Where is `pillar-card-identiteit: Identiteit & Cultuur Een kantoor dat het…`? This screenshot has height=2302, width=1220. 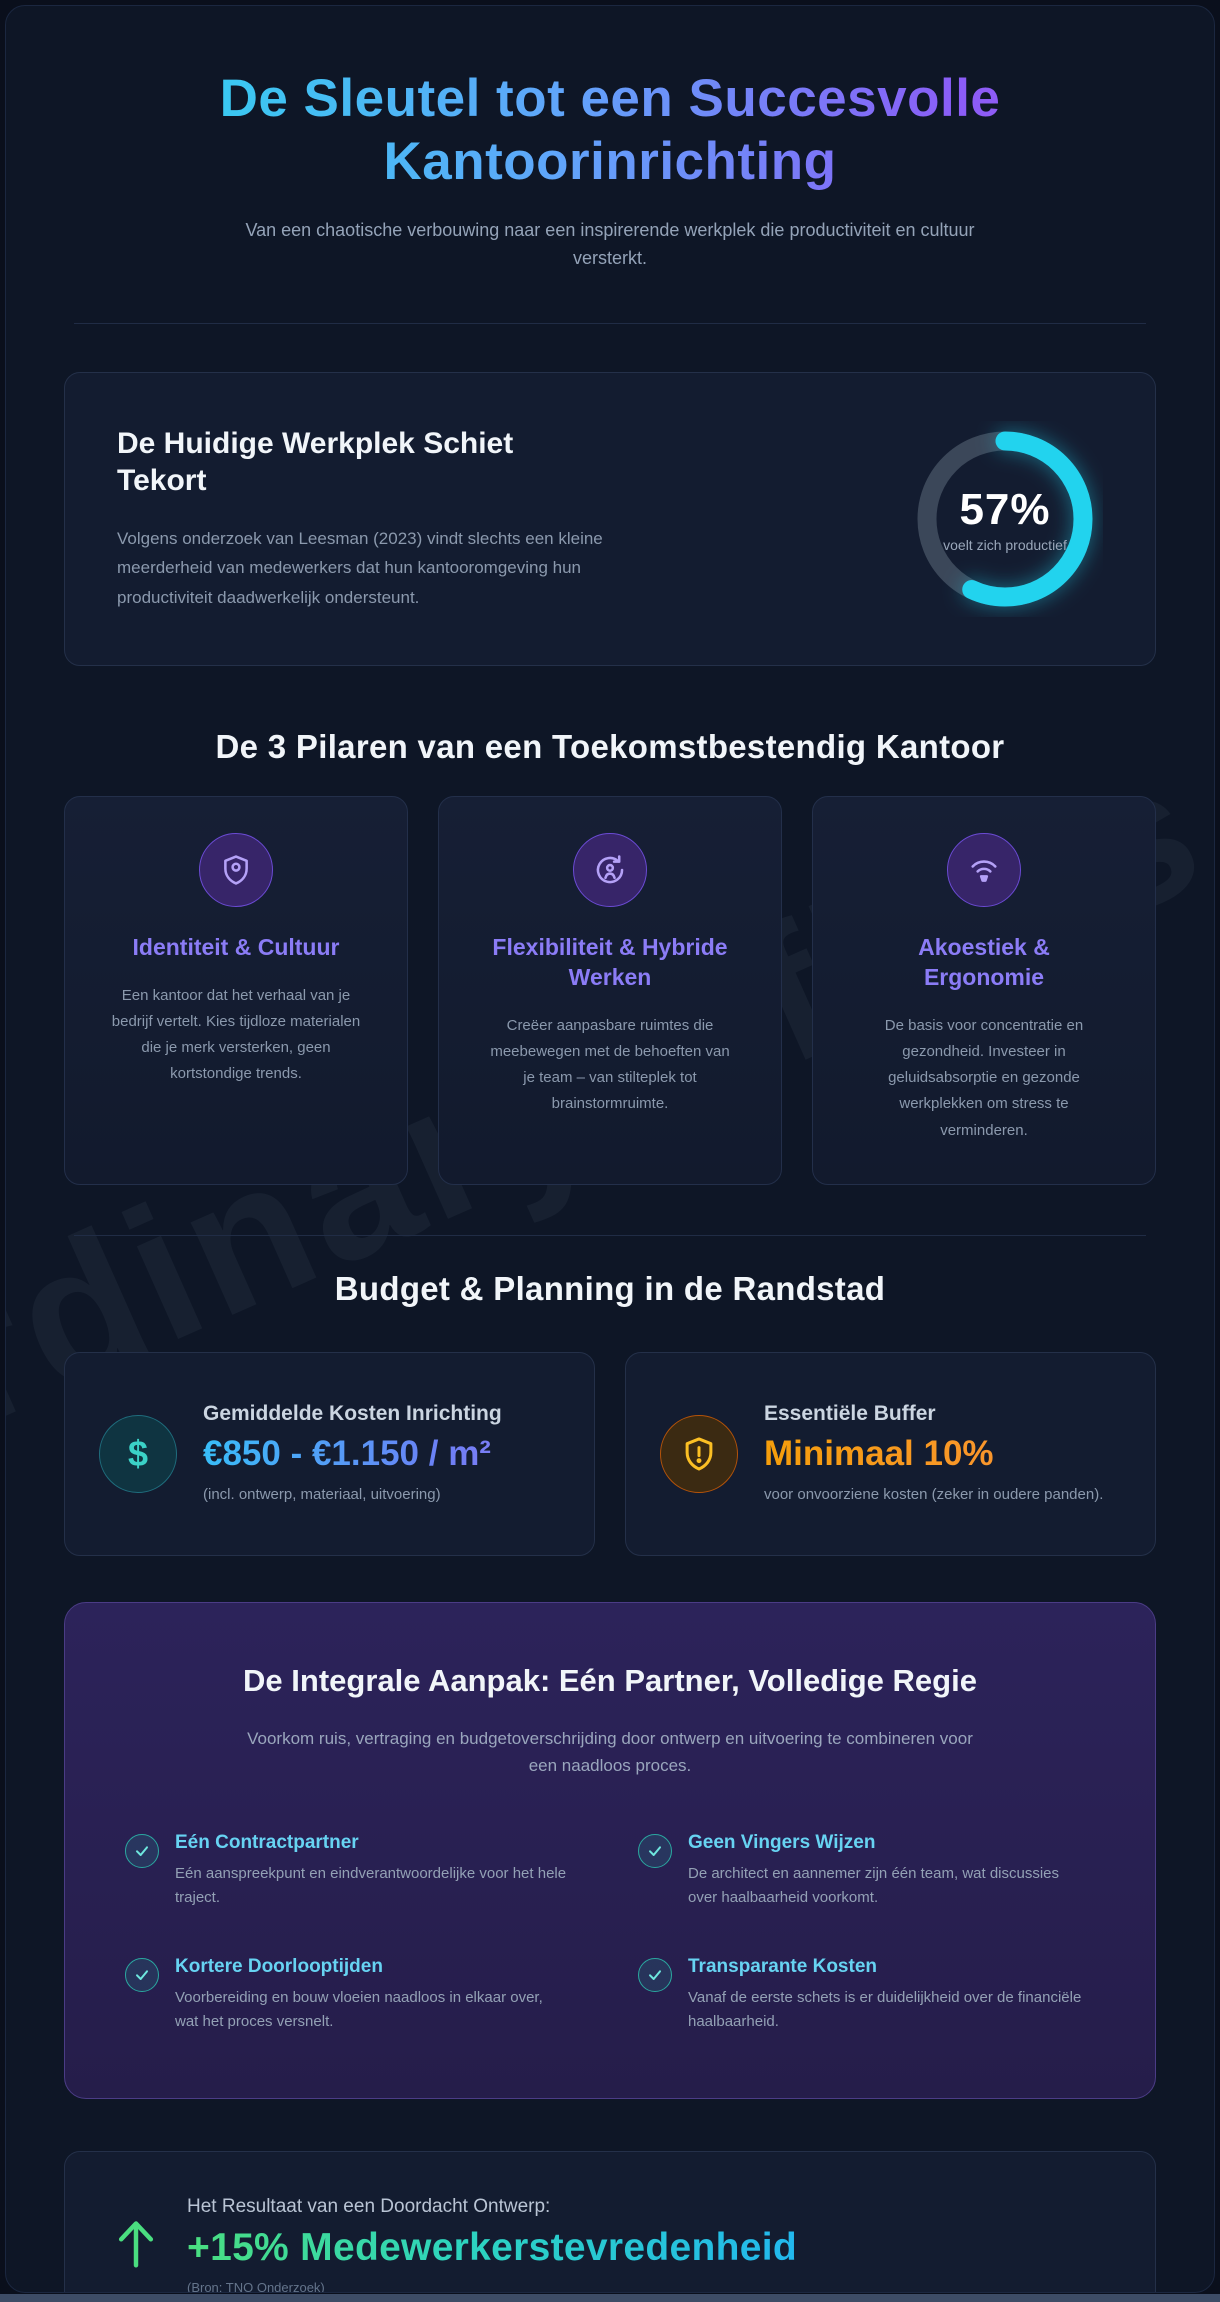 pillar-card-identiteit: Identiteit & Cultuur Een kantoor dat het… is located at coordinates (236, 990).